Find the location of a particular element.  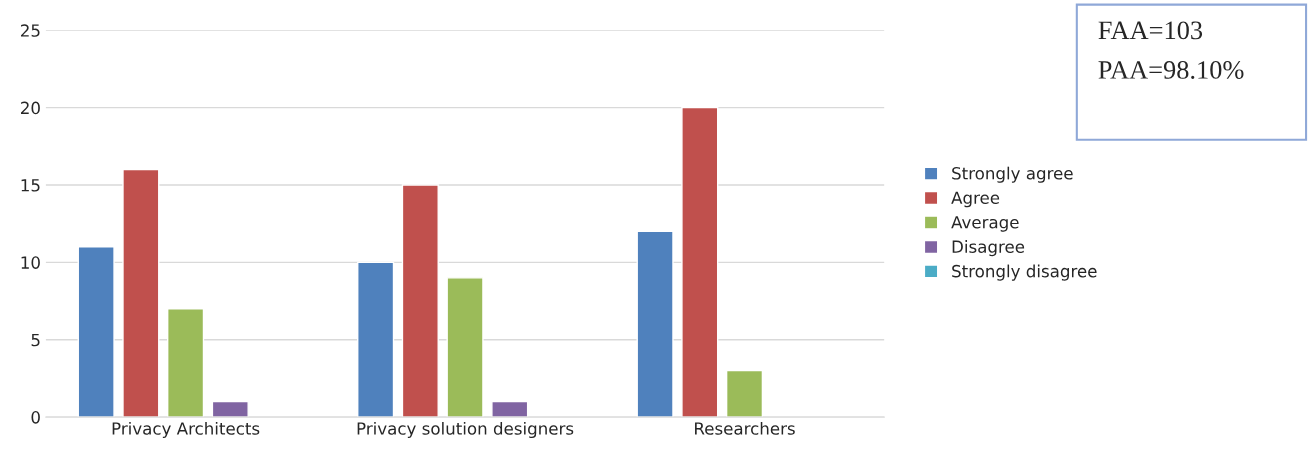

text: FAA=103 is located at coordinates (1150, 30).